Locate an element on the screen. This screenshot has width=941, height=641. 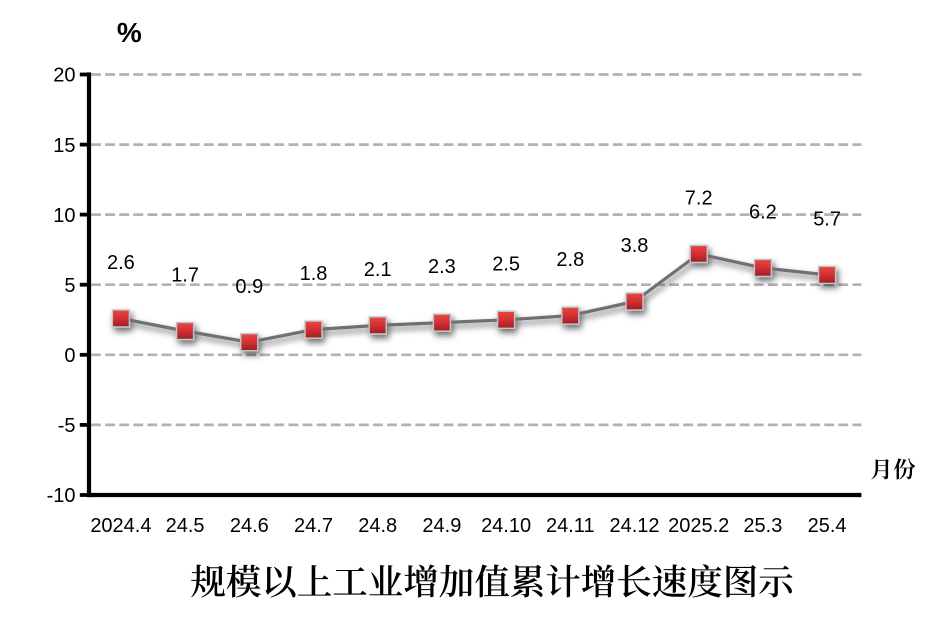
svg-text: 10 is located at coordinates (64, 216).